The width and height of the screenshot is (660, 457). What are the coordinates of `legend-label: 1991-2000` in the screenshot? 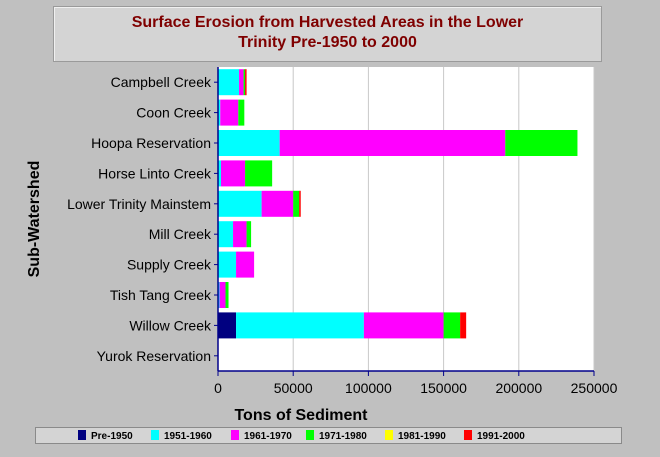 It's located at (501, 436).